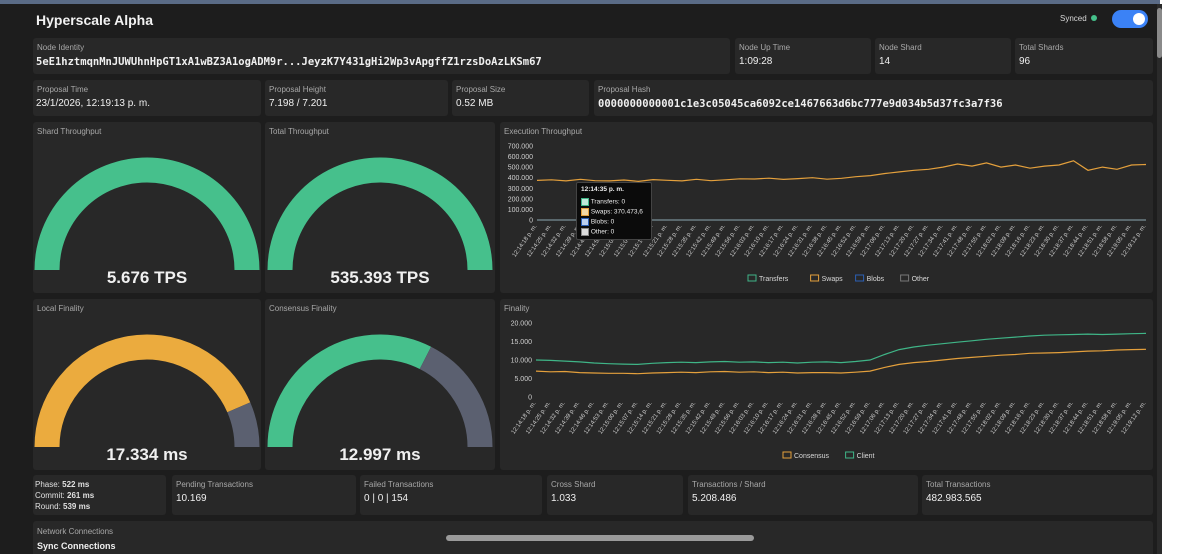 The height and width of the screenshot is (554, 1199). What do you see at coordinates (602, 189) in the screenshot?
I see `tooltip-time: 12:14:35 p. m.` at bounding box center [602, 189].